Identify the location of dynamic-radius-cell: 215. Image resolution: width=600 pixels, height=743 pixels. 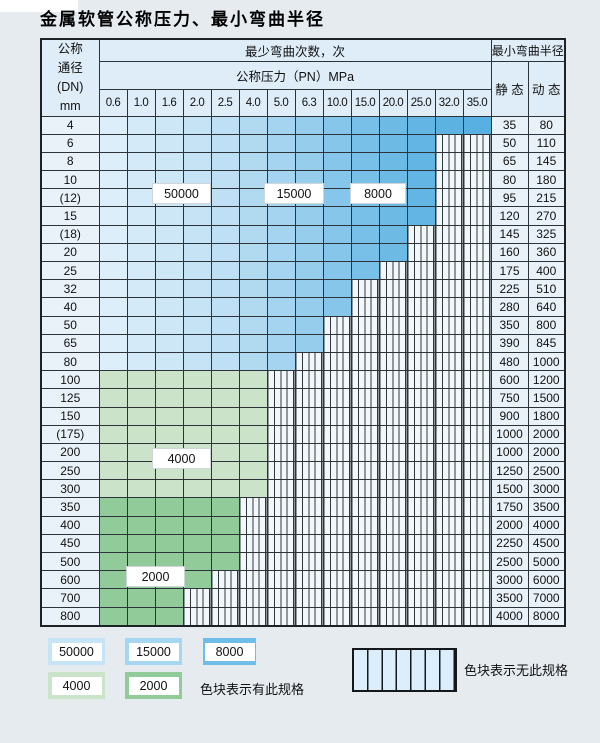
(546, 198).